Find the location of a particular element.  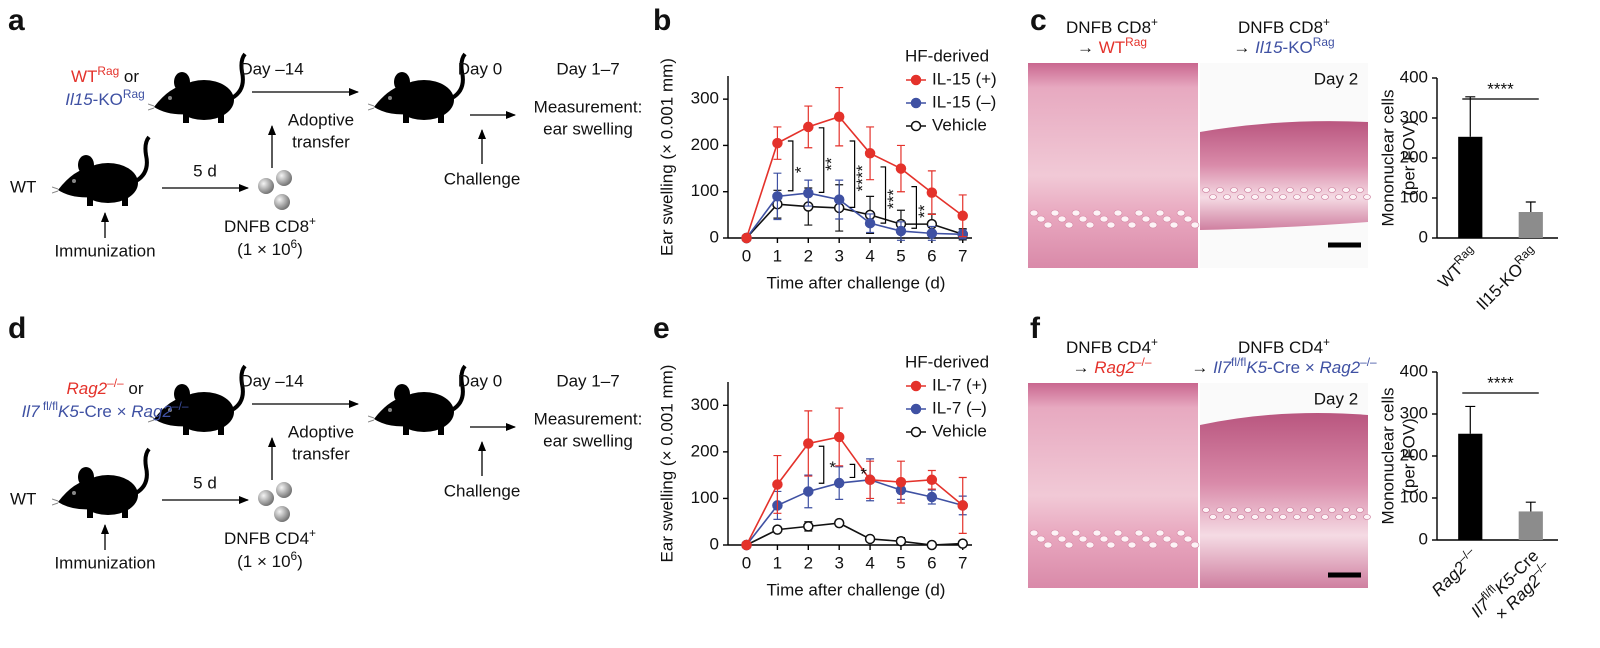

panel-label: d is located at coordinates (17, 328).